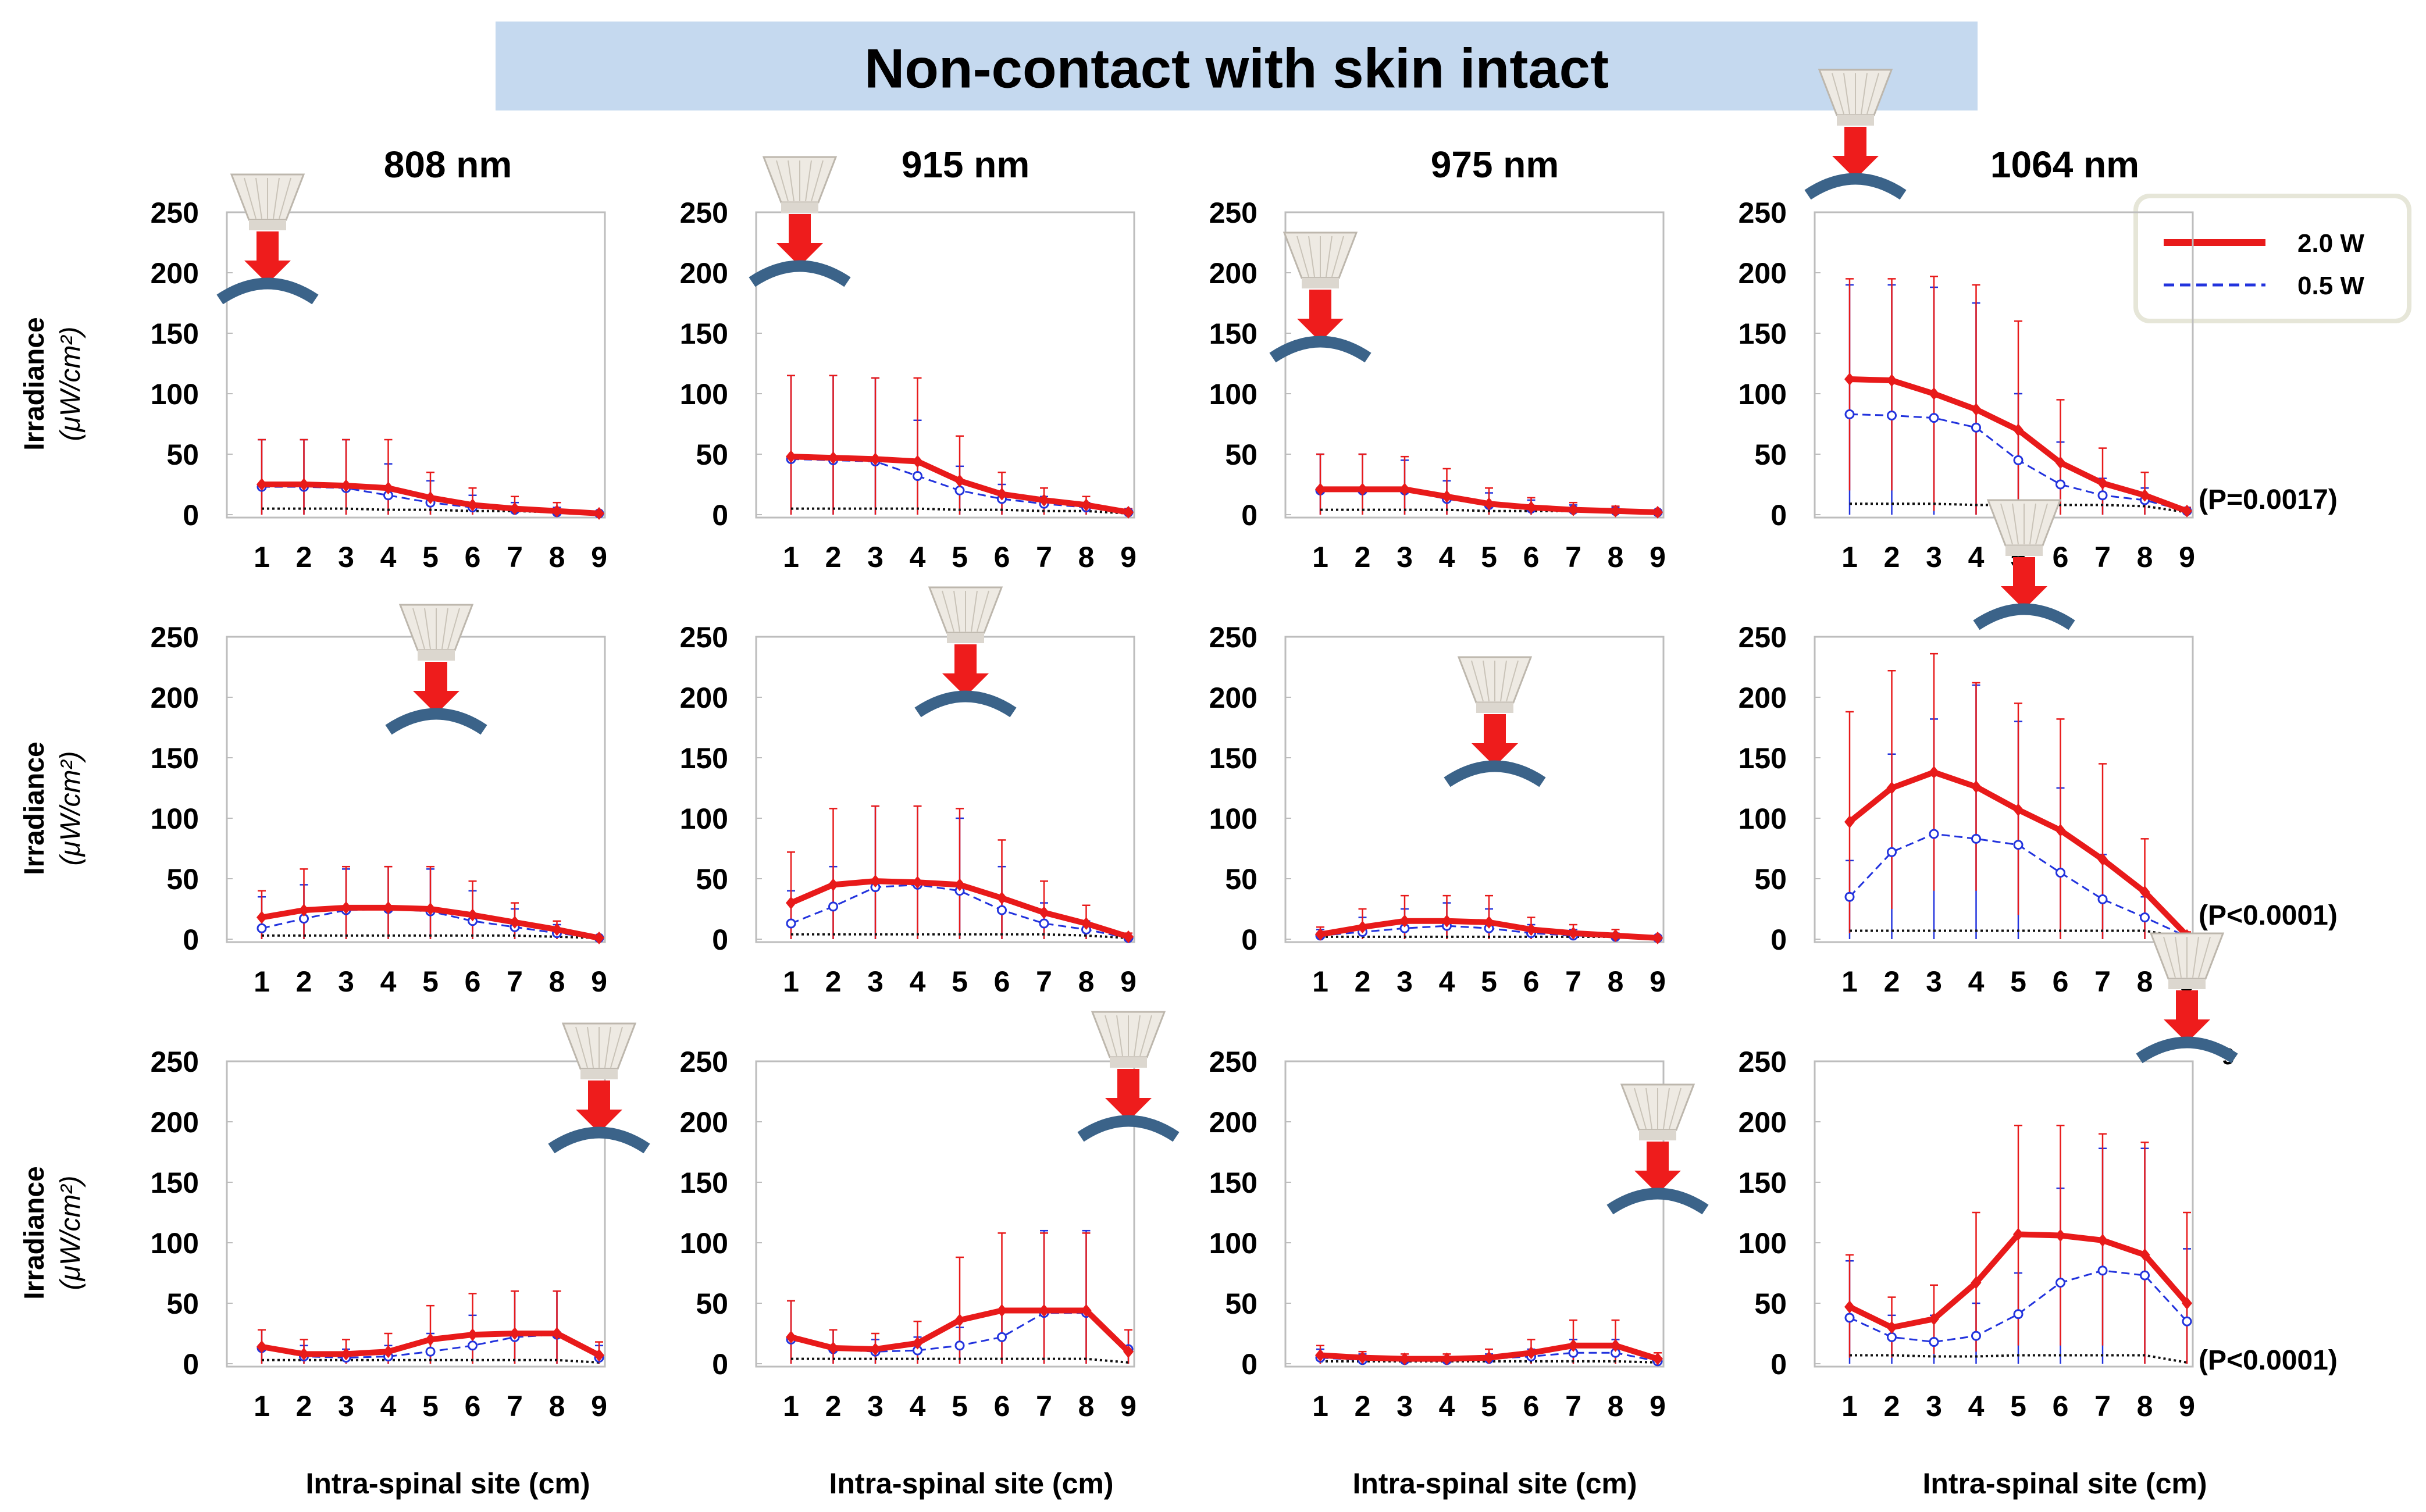  I want to click on chart-panel-808-nm-site-5: 0 50 100 150 200 250 1 2 3 4 5 6 7 8 9, so click(379, 801).